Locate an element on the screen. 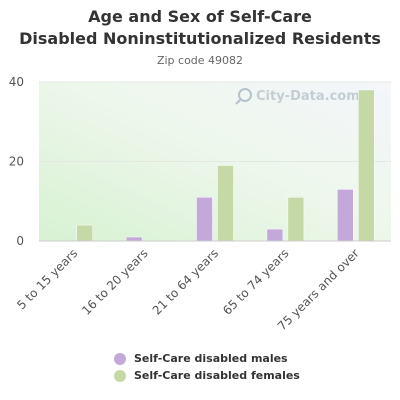 Image resolution: width=400 pixels, height=400 pixels. watermark: City-Data.com is located at coordinates (297, 96).